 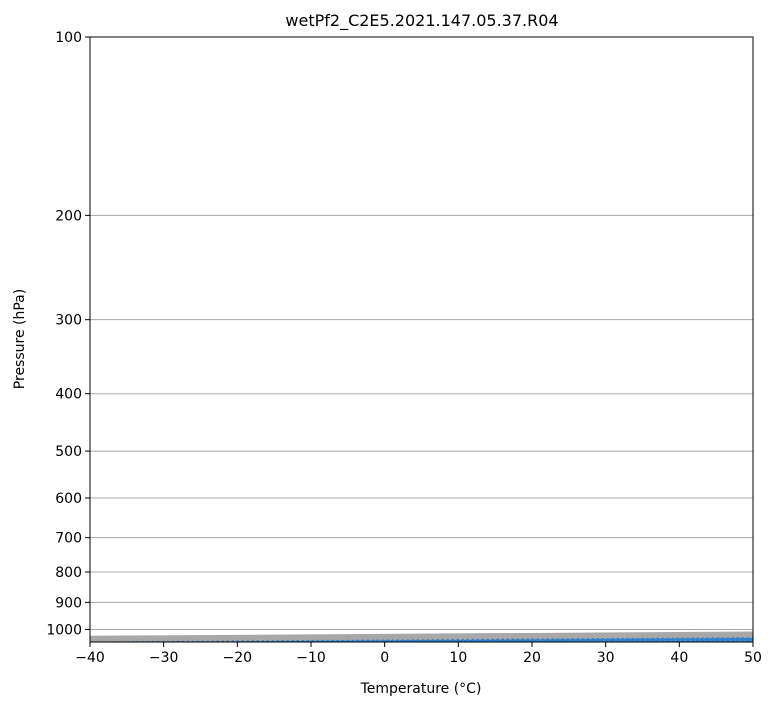 What do you see at coordinates (64, 630) in the screenshot?
I see `y-tick-label: 1000` at bounding box center [64, 630].